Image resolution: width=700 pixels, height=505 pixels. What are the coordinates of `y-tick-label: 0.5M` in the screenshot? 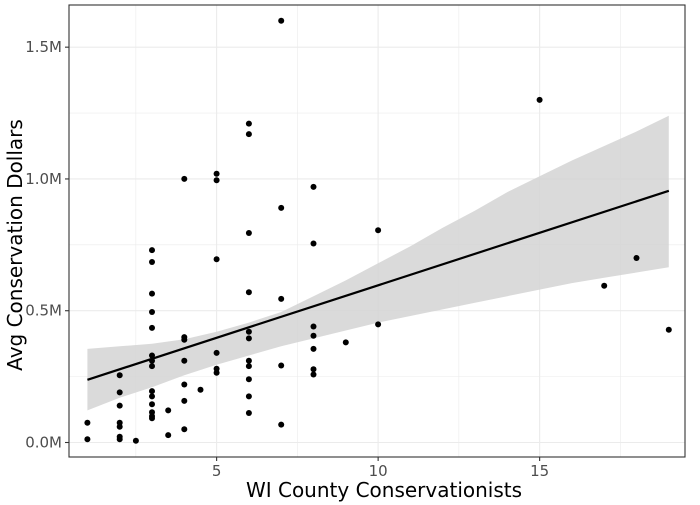 It's located at (43, 311).